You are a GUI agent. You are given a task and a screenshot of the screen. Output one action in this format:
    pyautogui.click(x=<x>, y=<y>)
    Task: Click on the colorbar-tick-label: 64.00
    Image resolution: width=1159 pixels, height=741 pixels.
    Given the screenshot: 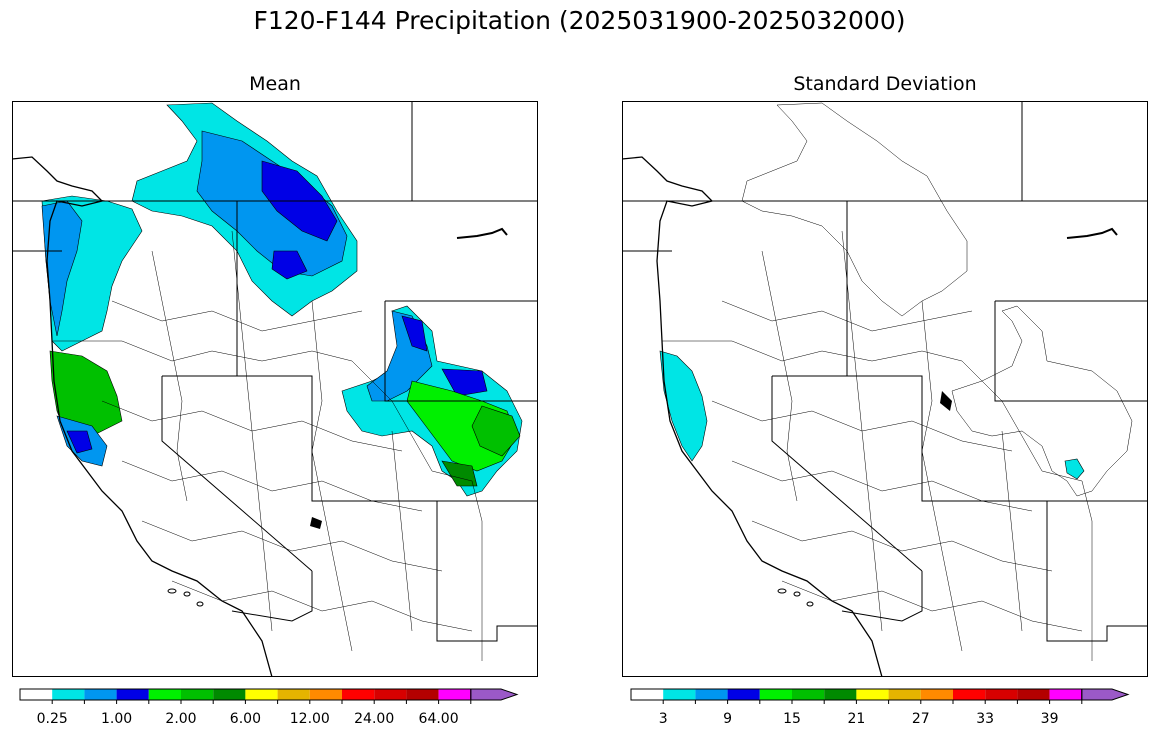 What is the action you would take?
    pyautogui.click(x=438, y=719)
    